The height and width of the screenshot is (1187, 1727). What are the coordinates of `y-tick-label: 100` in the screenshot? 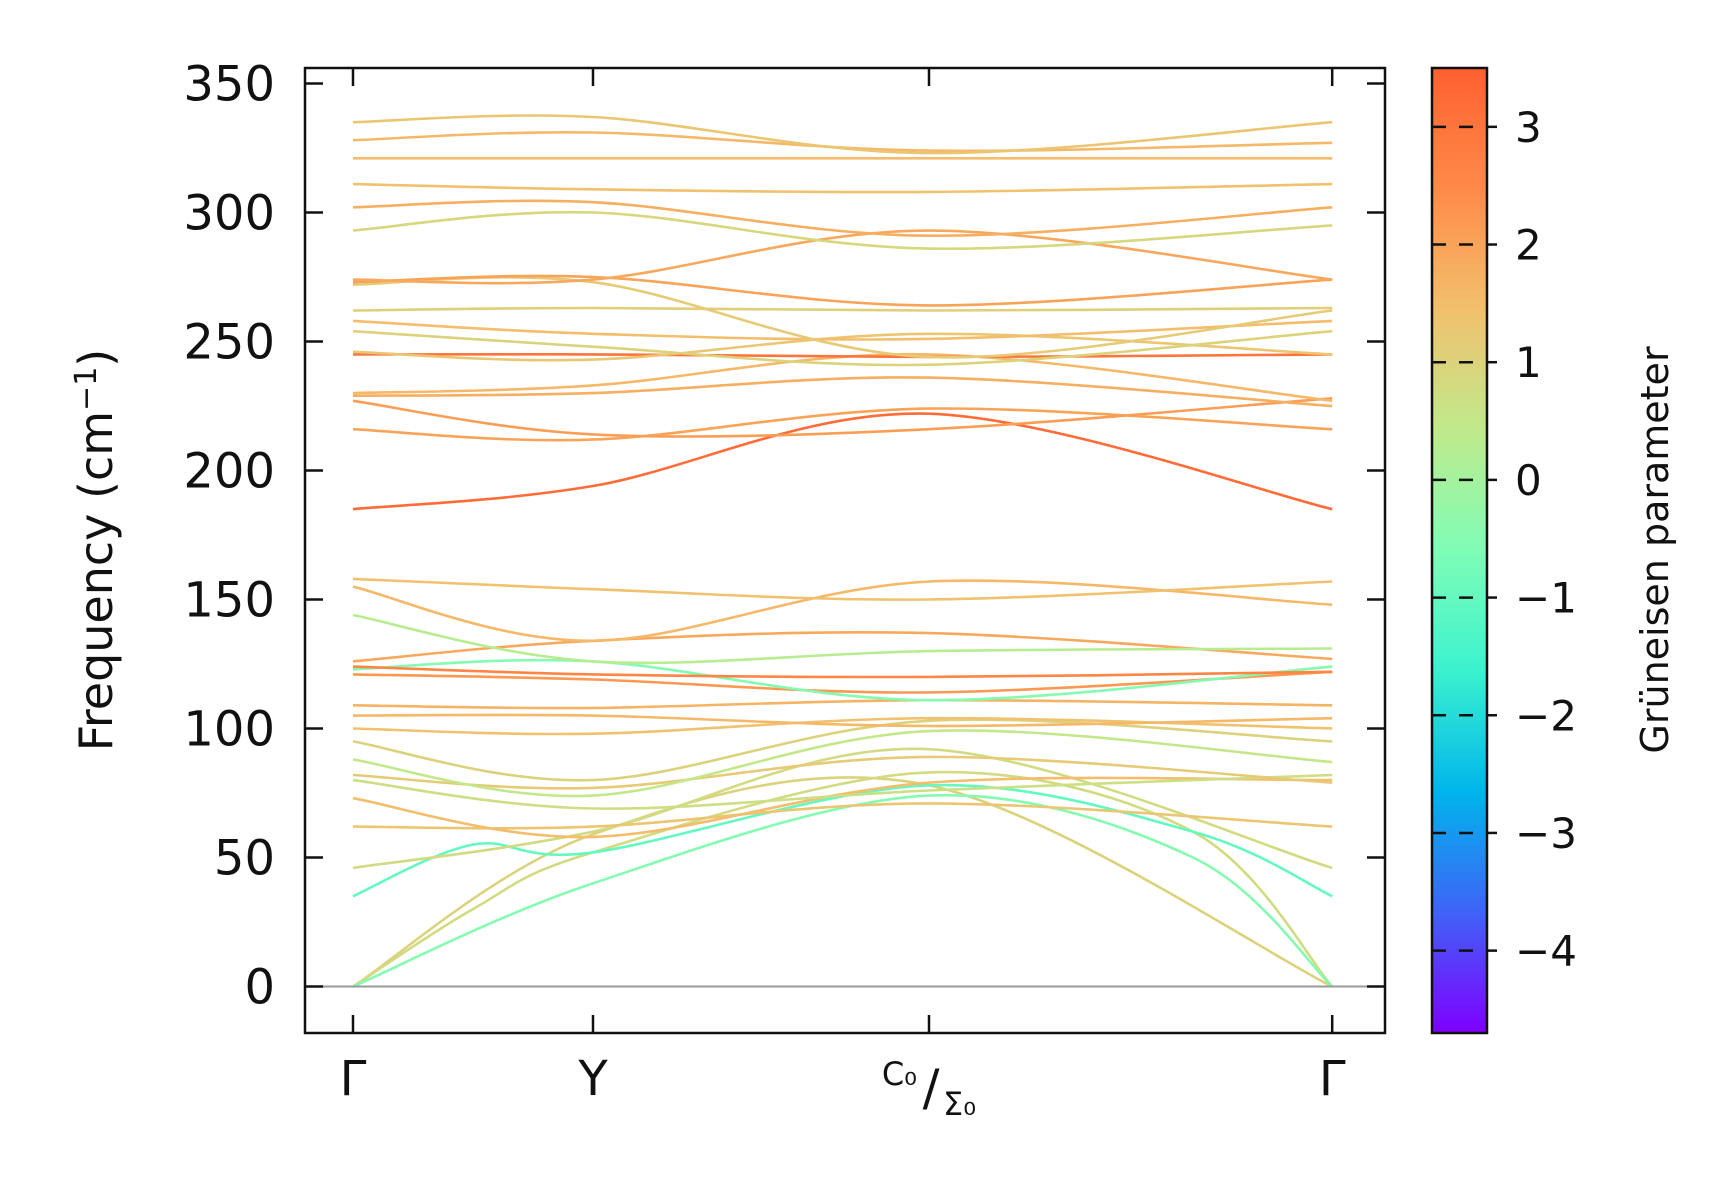 It's located at (229, 730).